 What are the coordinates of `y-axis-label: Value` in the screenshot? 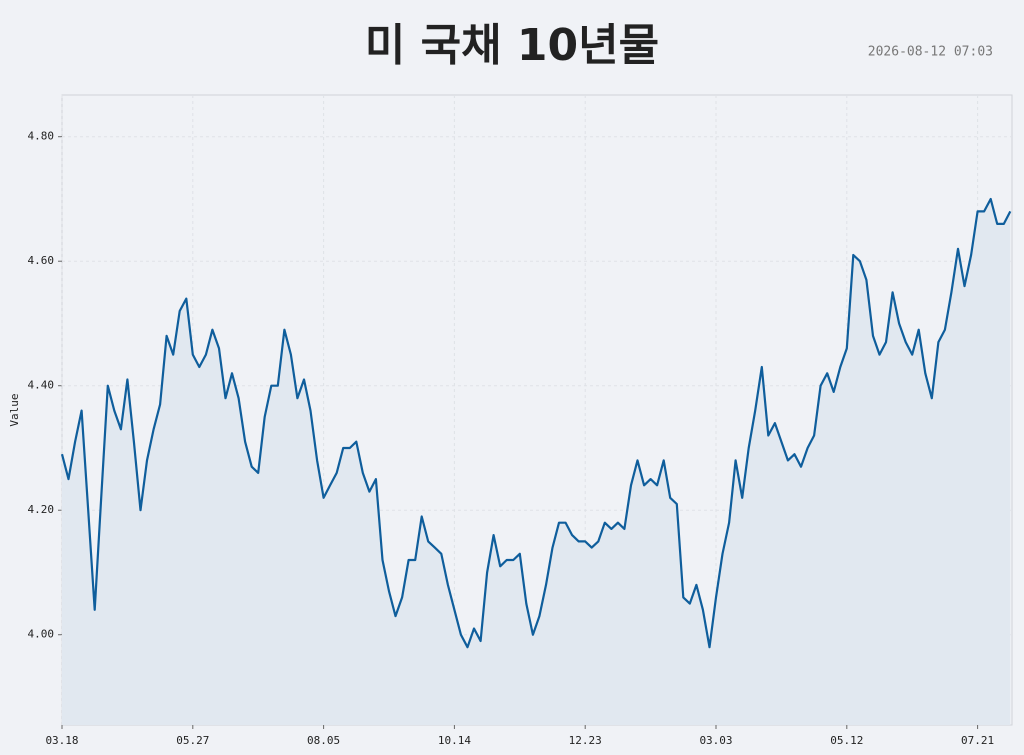 It's located at (14, 409).